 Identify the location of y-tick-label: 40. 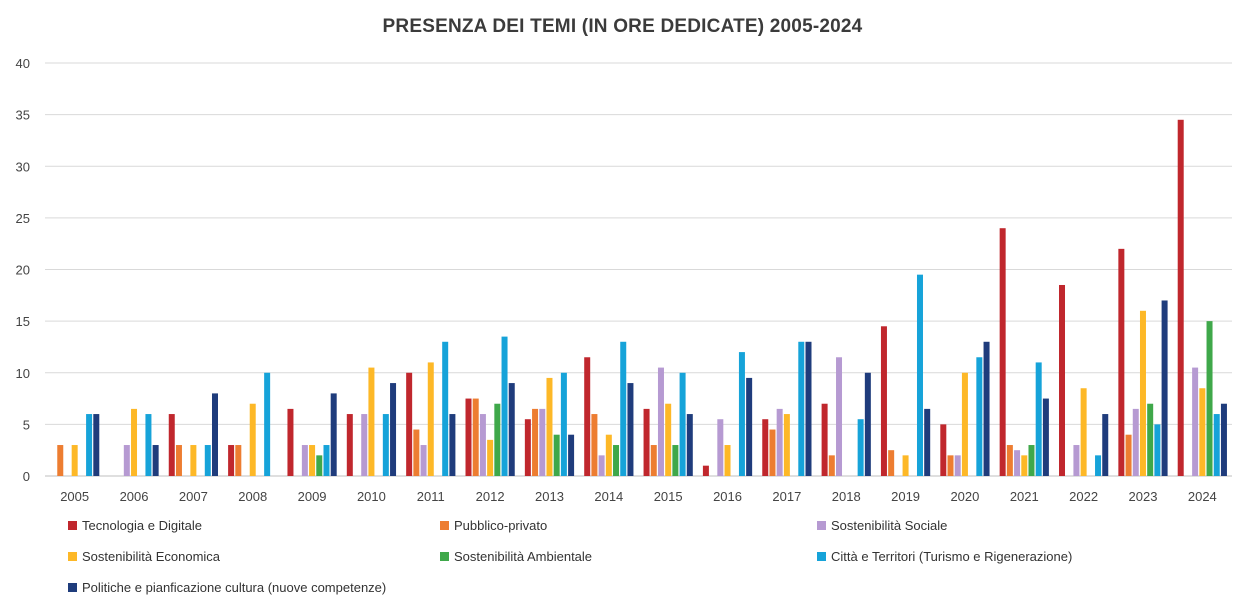
(23, 63).